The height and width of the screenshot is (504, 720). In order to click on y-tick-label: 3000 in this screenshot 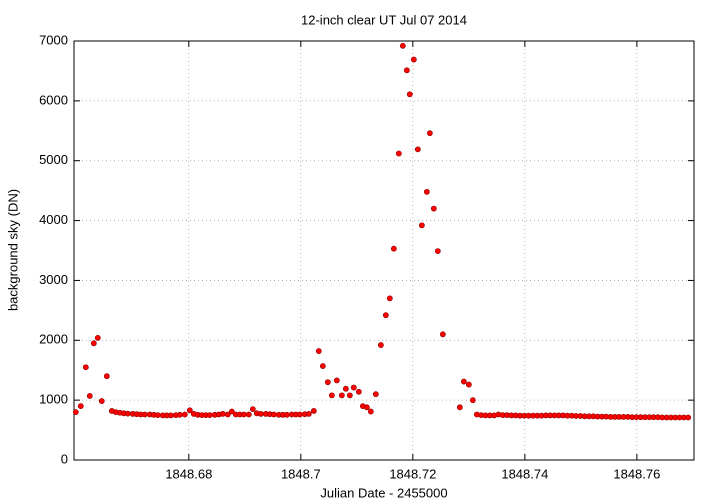, I will do `click(53, 279)`.